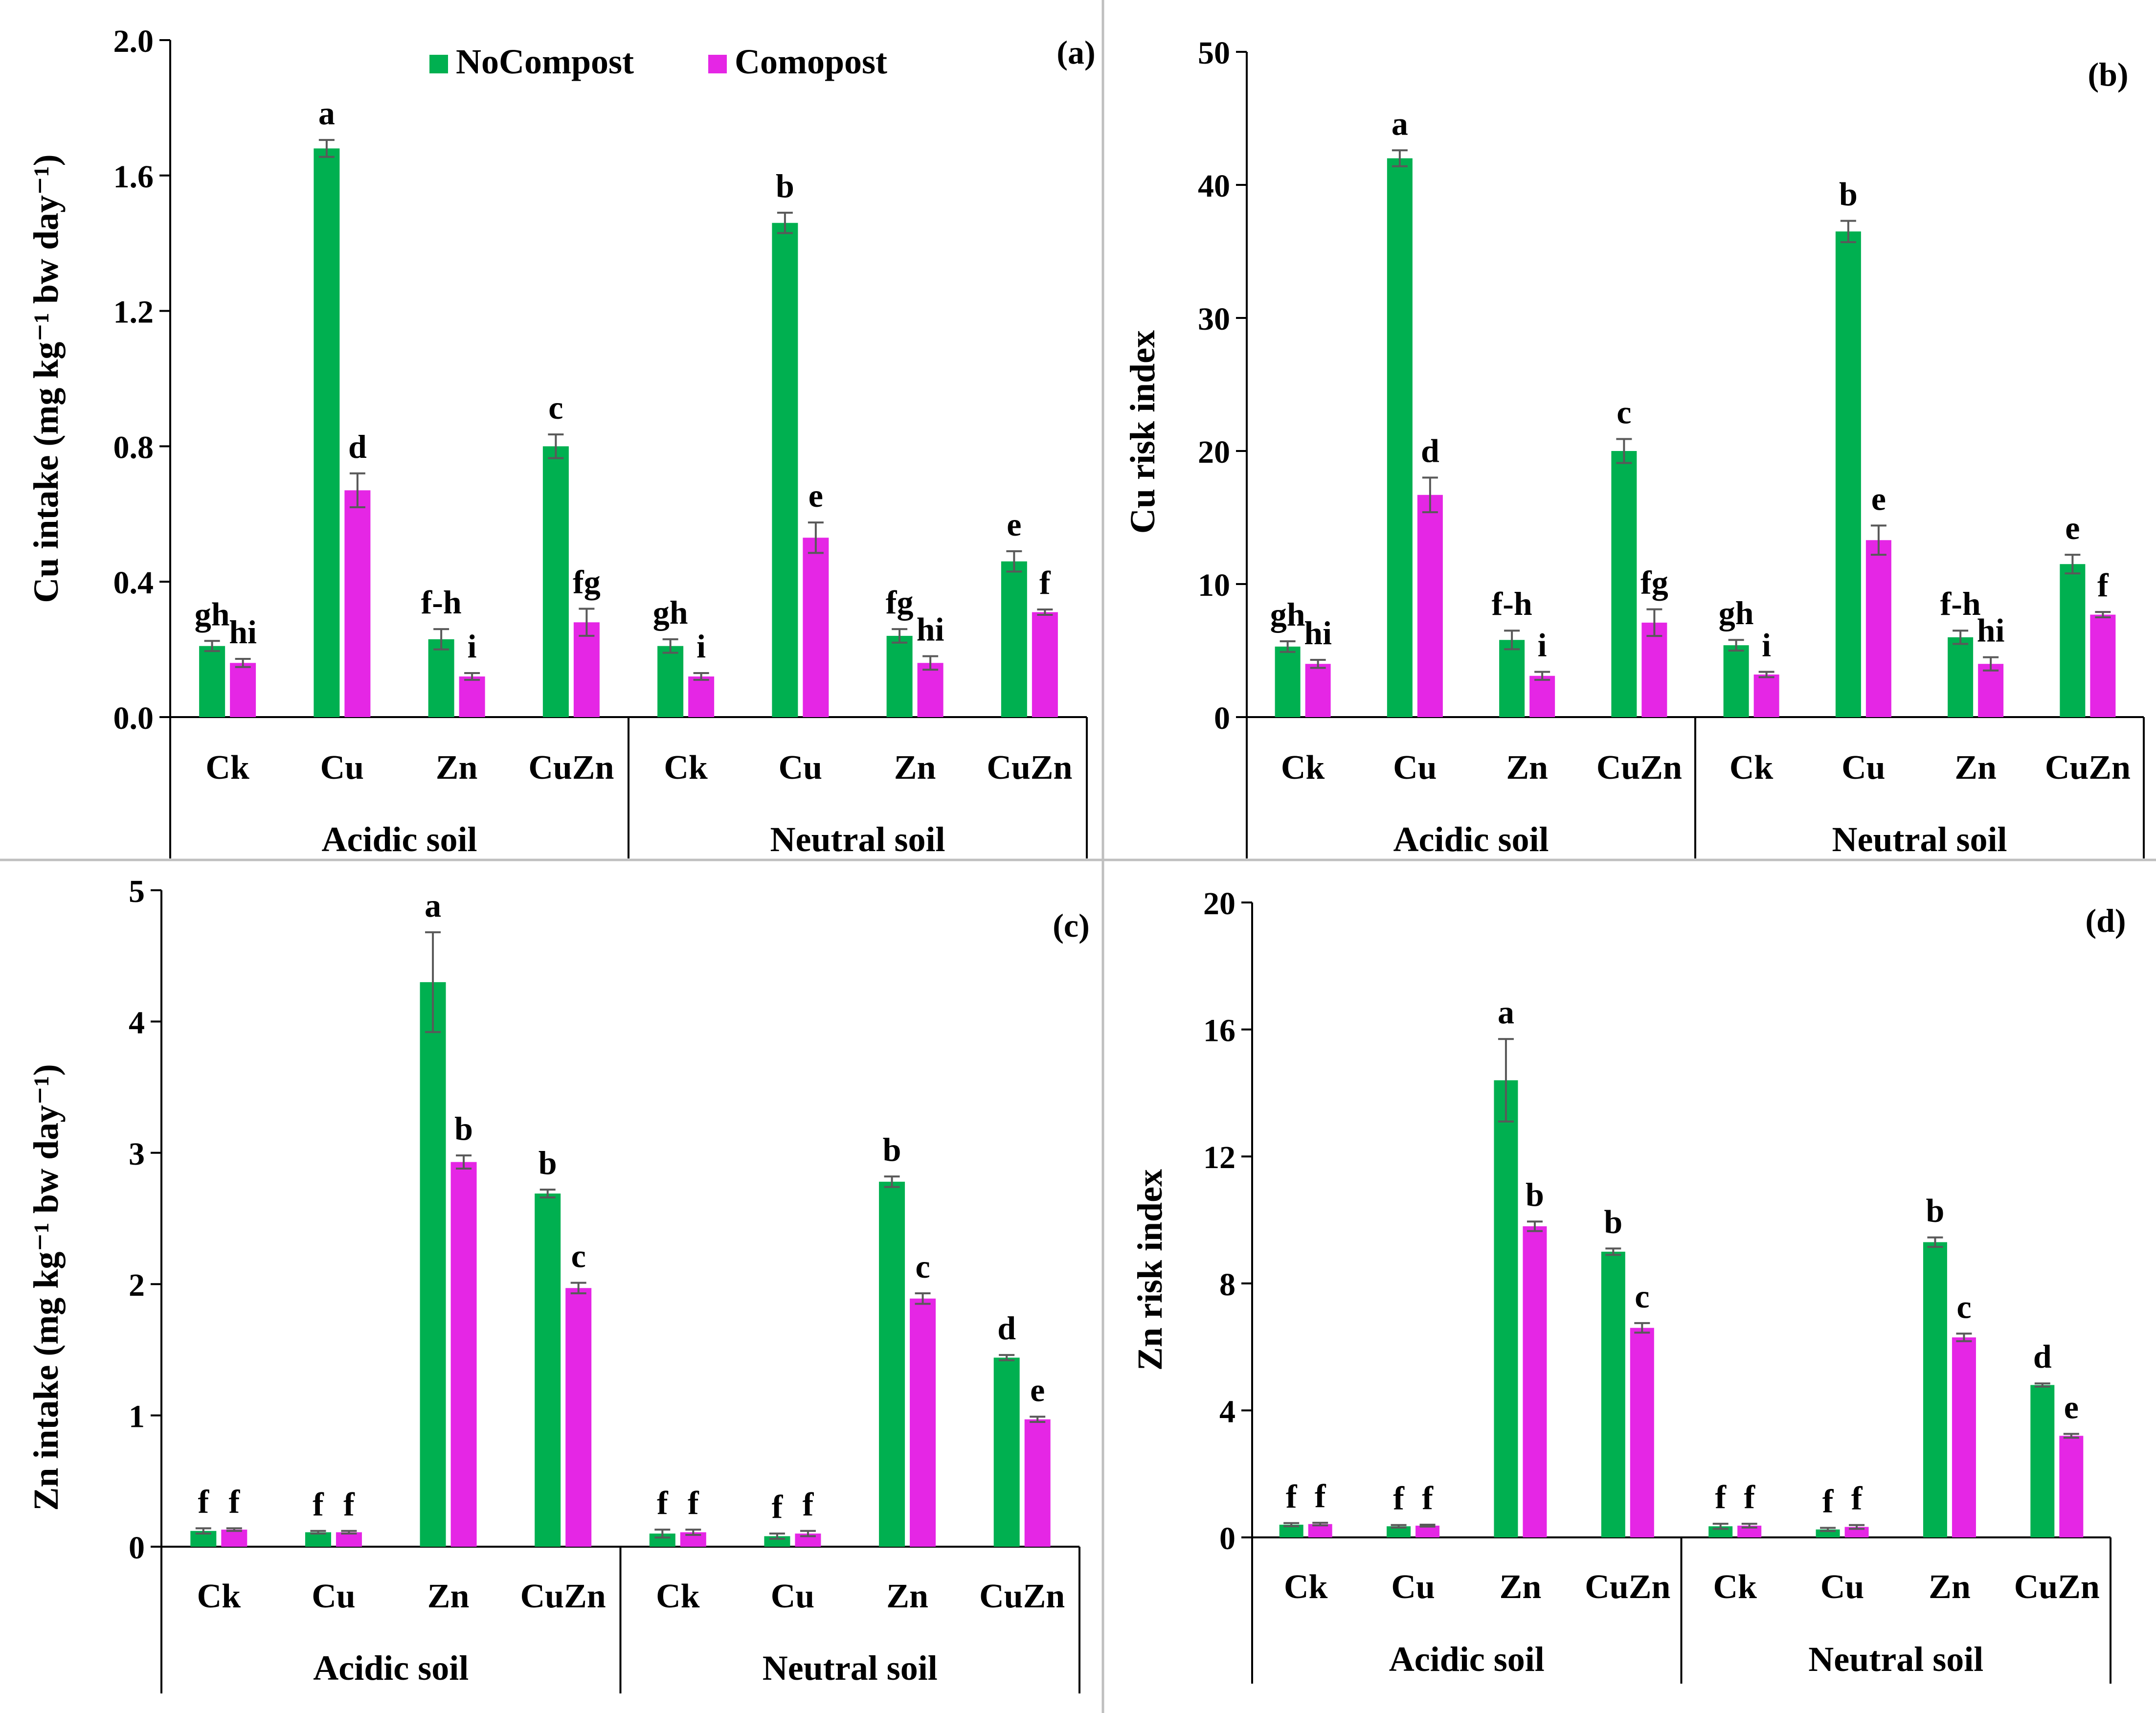  Describe the element at coordinates (1075, 52) in the screenshot. I see `panel-label: (a)` at that location.